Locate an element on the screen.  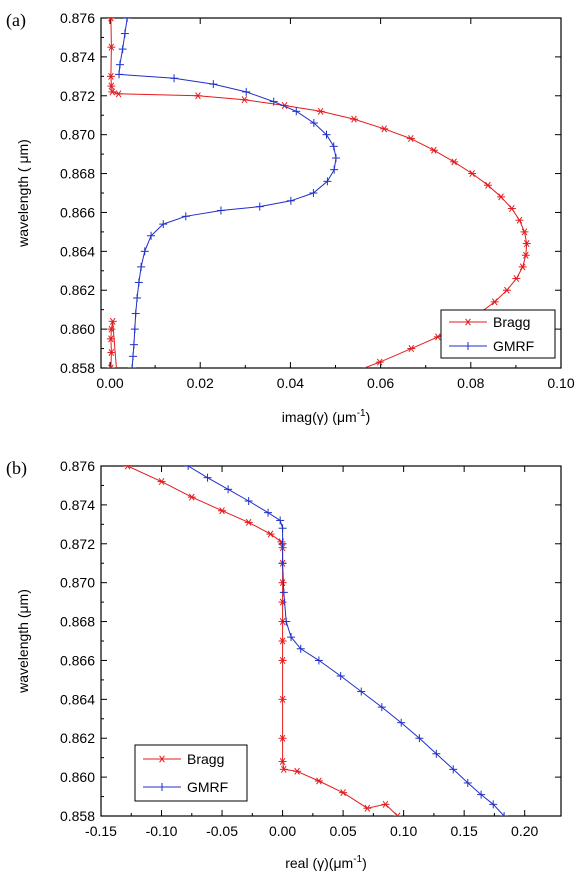
x-tick-label: 0.20 is located at coordinates (524, 831).